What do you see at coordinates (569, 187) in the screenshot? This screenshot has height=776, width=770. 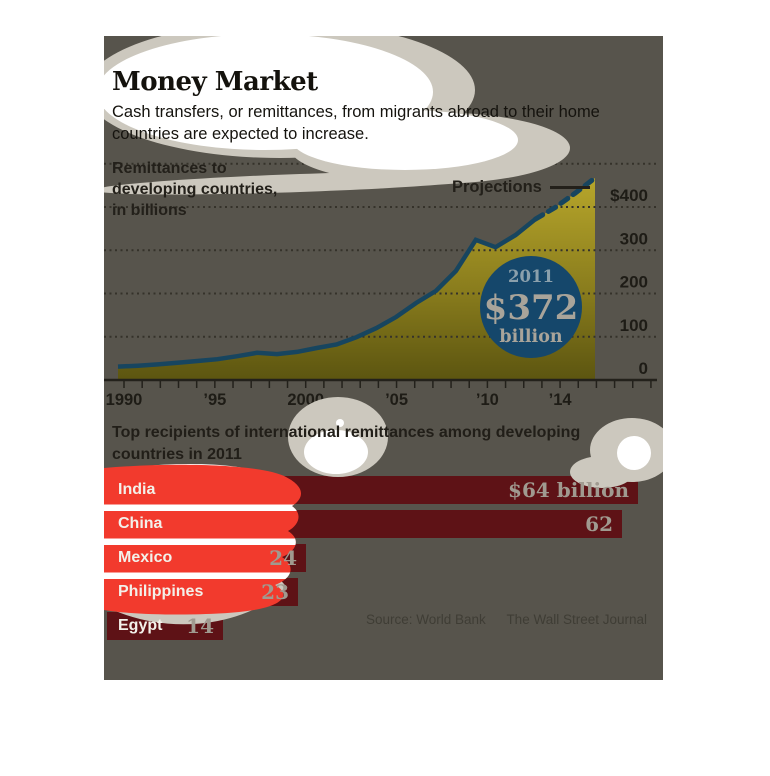 I see `projections-pointer-line` at bounding box center [569, 187].